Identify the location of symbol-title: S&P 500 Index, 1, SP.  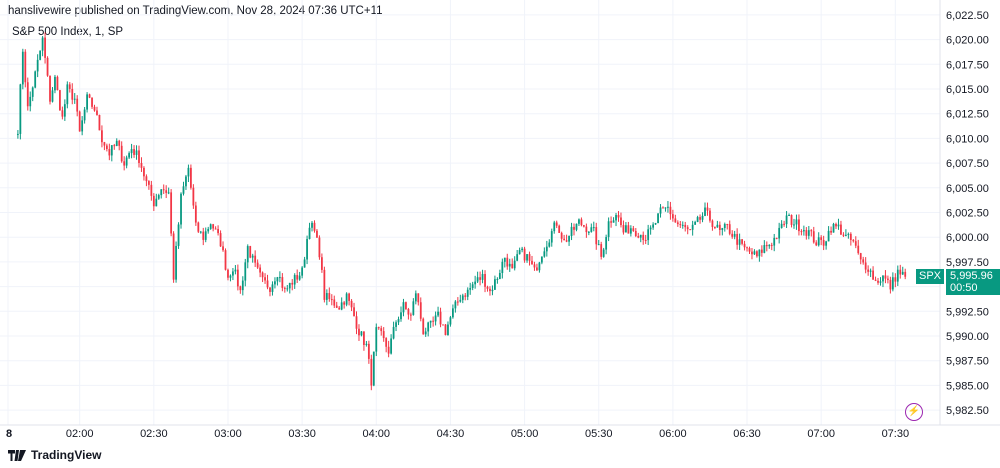
(68, 32).